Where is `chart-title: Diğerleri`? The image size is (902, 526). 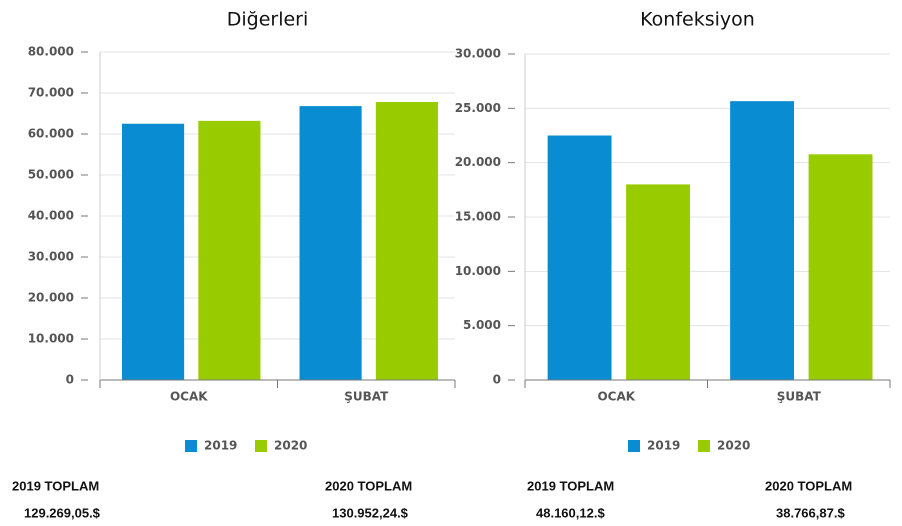
chart-title: Diğerleri is located at coordinates (268, 20).